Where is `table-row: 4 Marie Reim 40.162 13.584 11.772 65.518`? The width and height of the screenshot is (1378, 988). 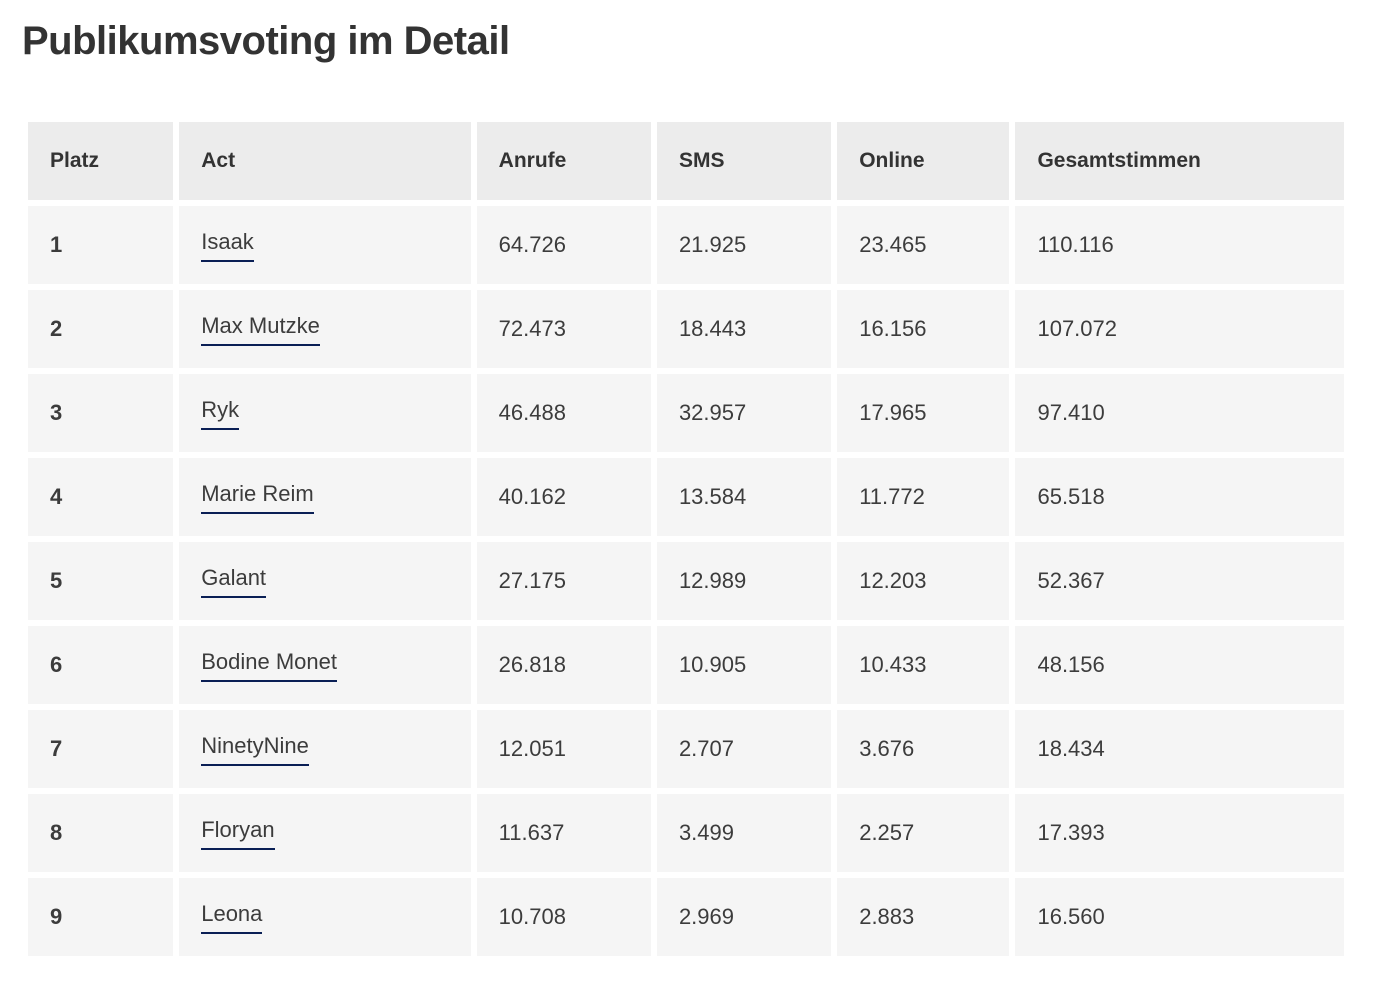 table-row: 4 Marie Reim 40.162 13.584 11.772 65.518 is located at coordinates (686, 497).